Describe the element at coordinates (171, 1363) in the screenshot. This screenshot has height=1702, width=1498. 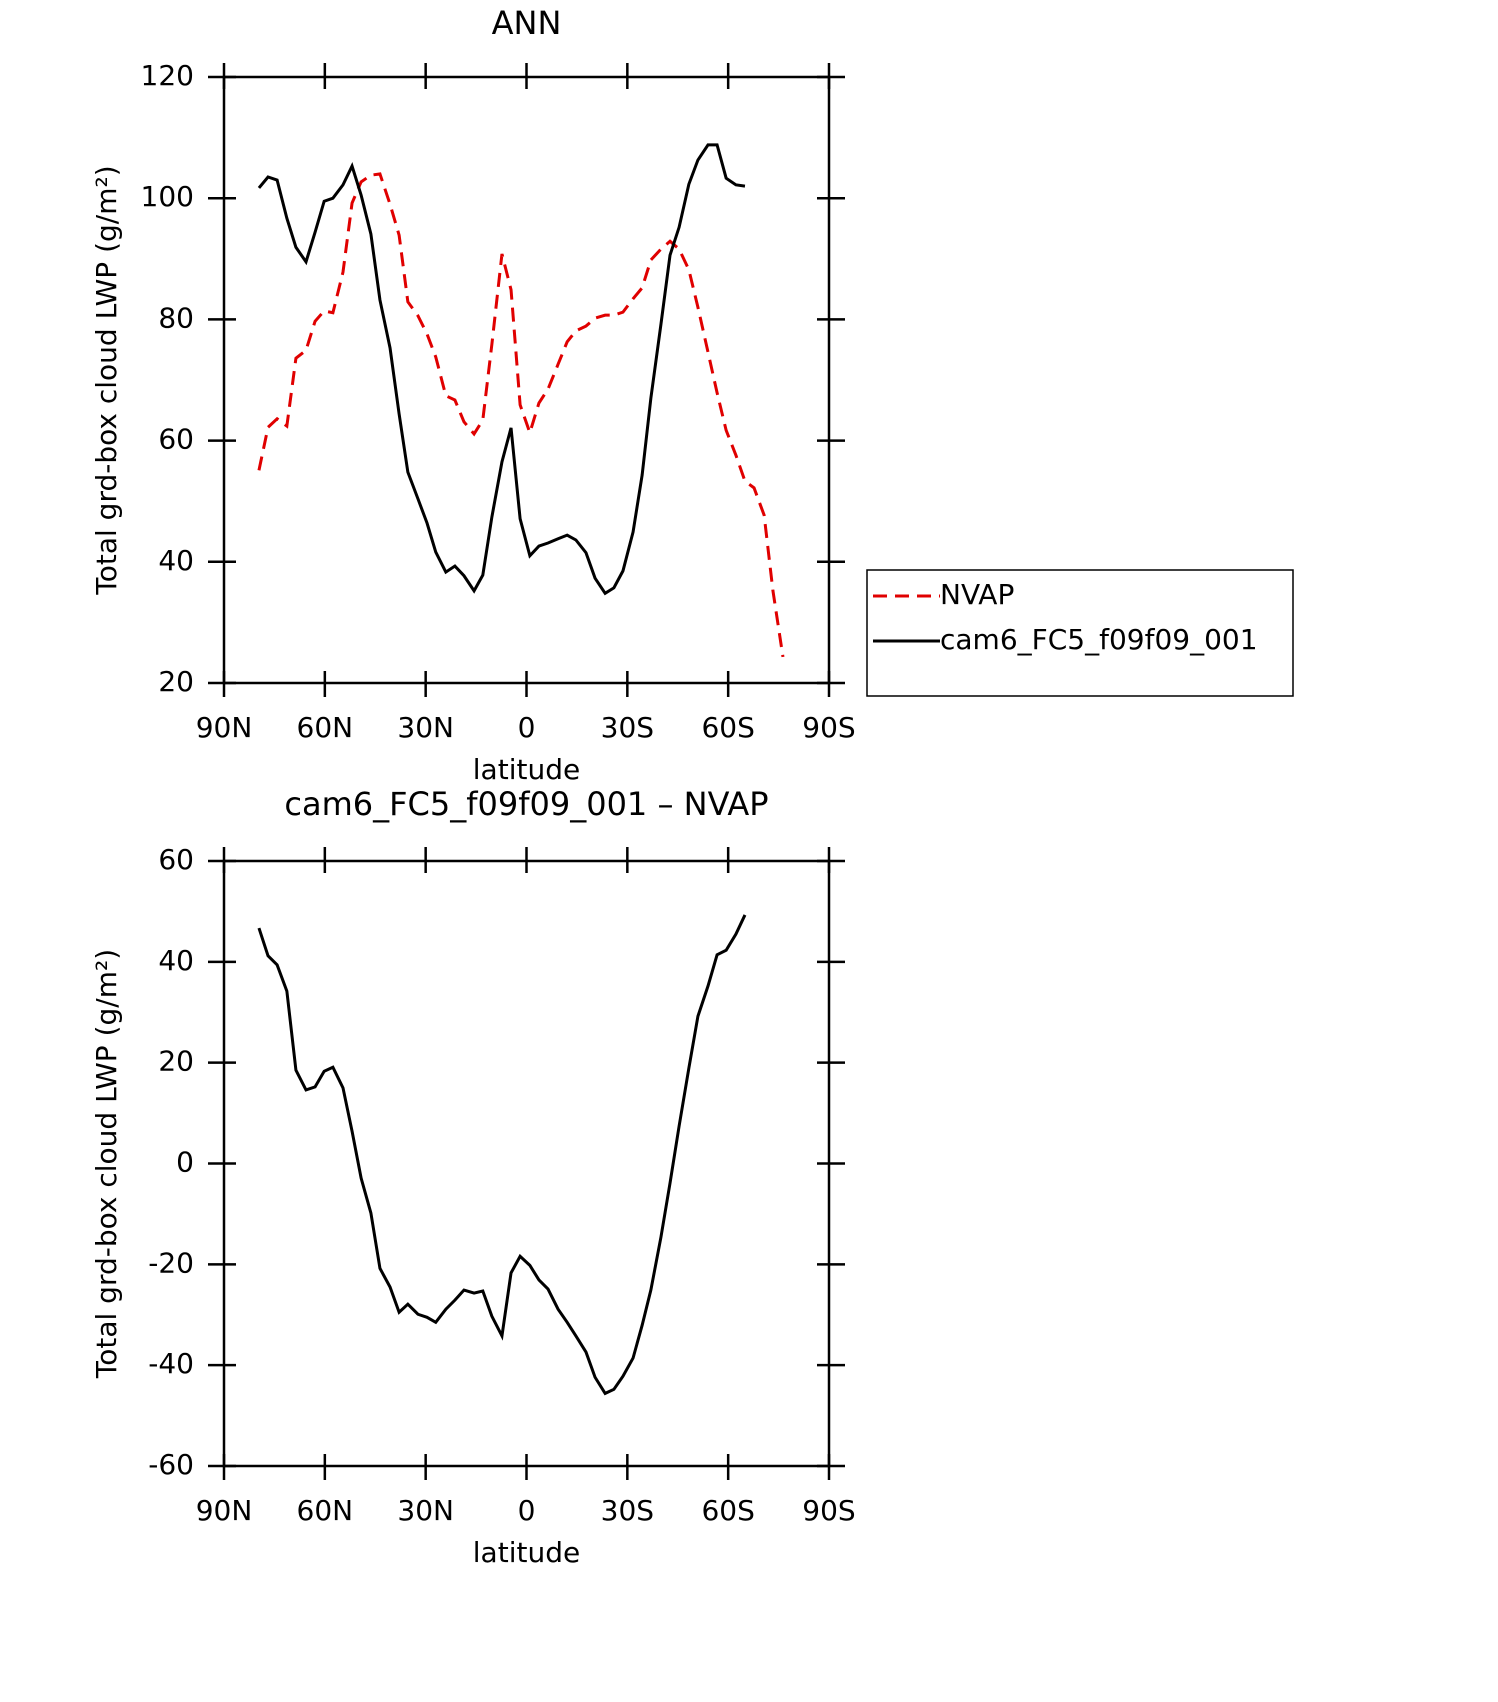
I see `y-tick-label: -40` at that location.